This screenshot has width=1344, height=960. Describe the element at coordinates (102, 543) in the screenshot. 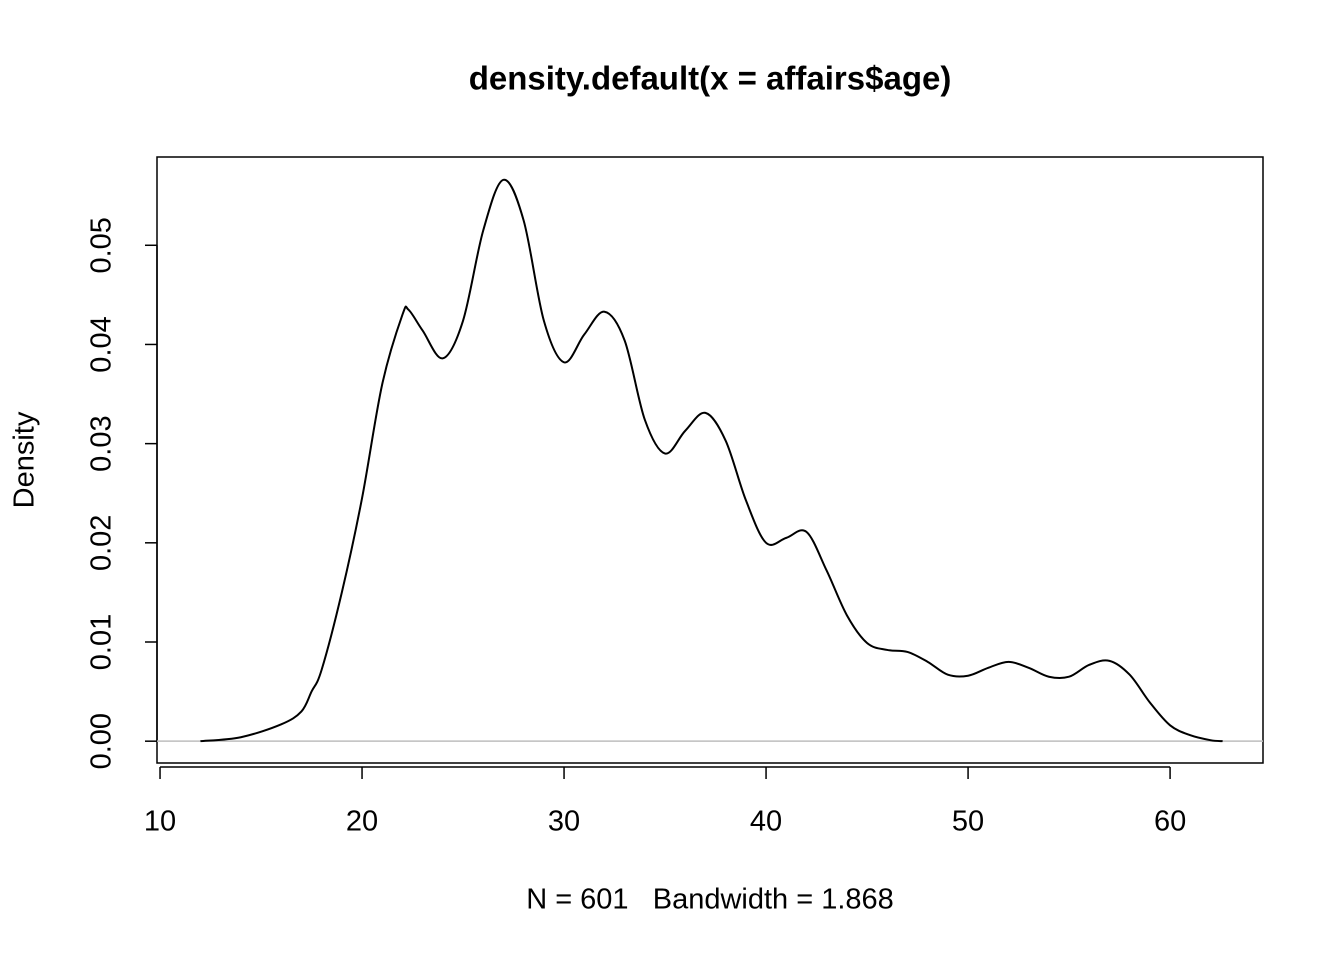

I see `y-tick-label: 0.02` at that location.